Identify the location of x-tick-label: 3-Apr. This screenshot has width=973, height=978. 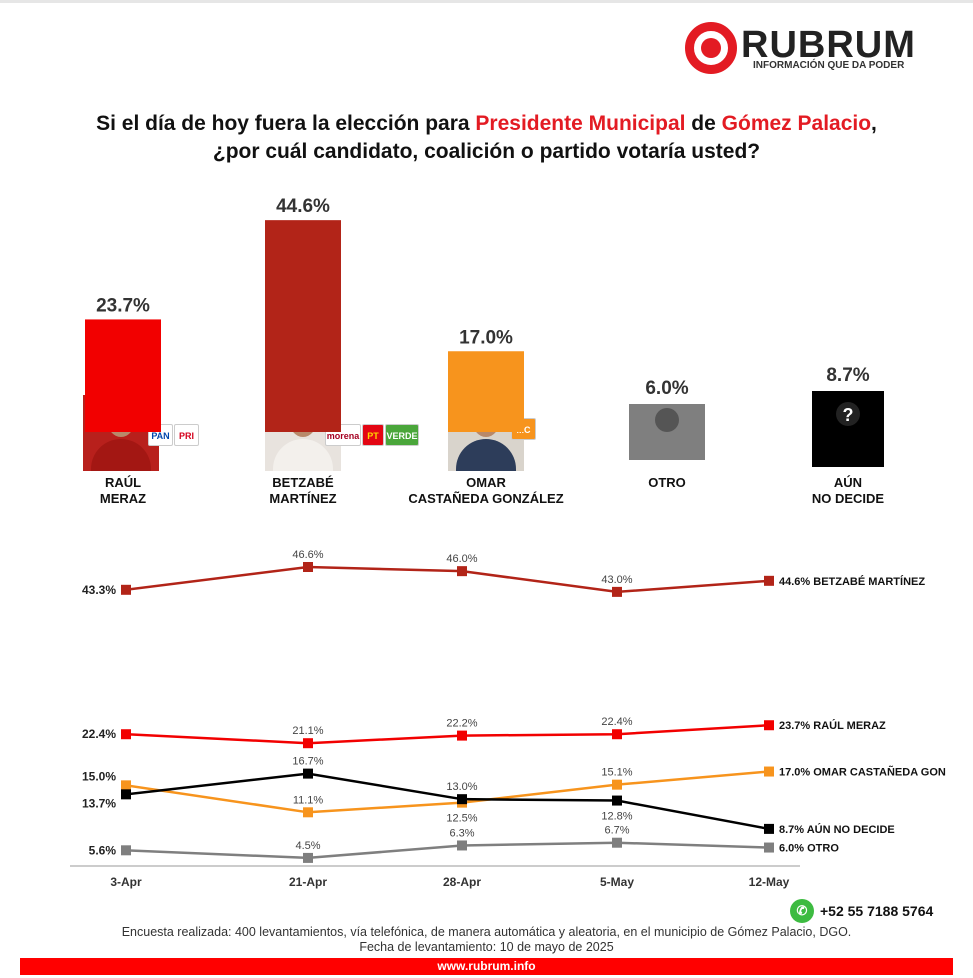
(126, 882).